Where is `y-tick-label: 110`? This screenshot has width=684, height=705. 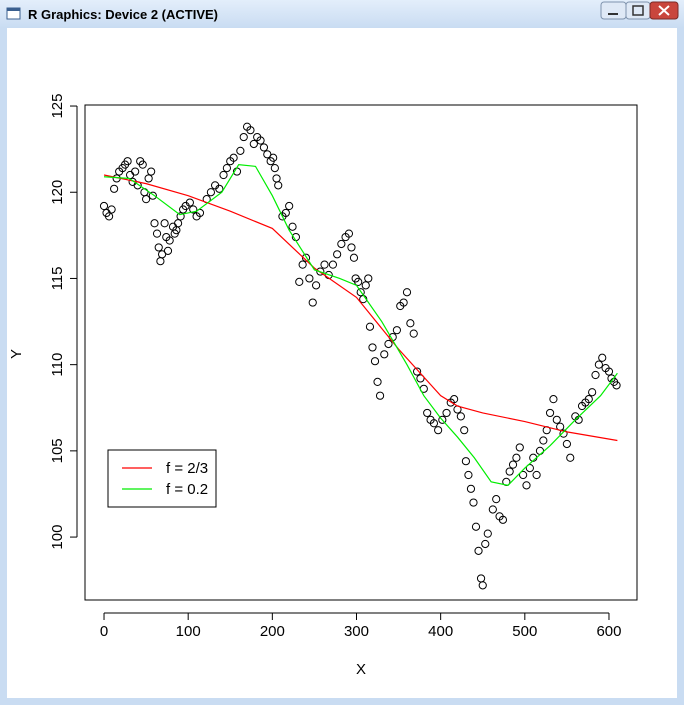 y-tick-label: 110 is located at coordinates (57, 365).